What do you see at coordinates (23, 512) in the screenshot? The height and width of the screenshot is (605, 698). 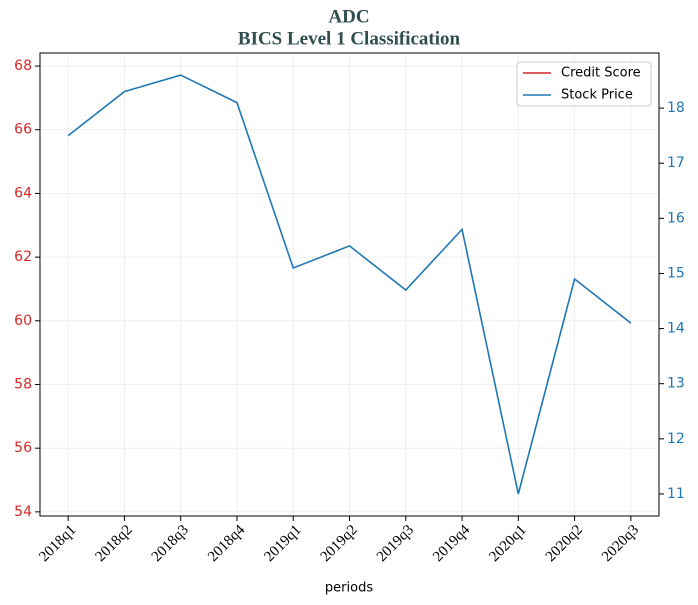 I see `y-tick-label: 54` at bounding box center [23, 512].